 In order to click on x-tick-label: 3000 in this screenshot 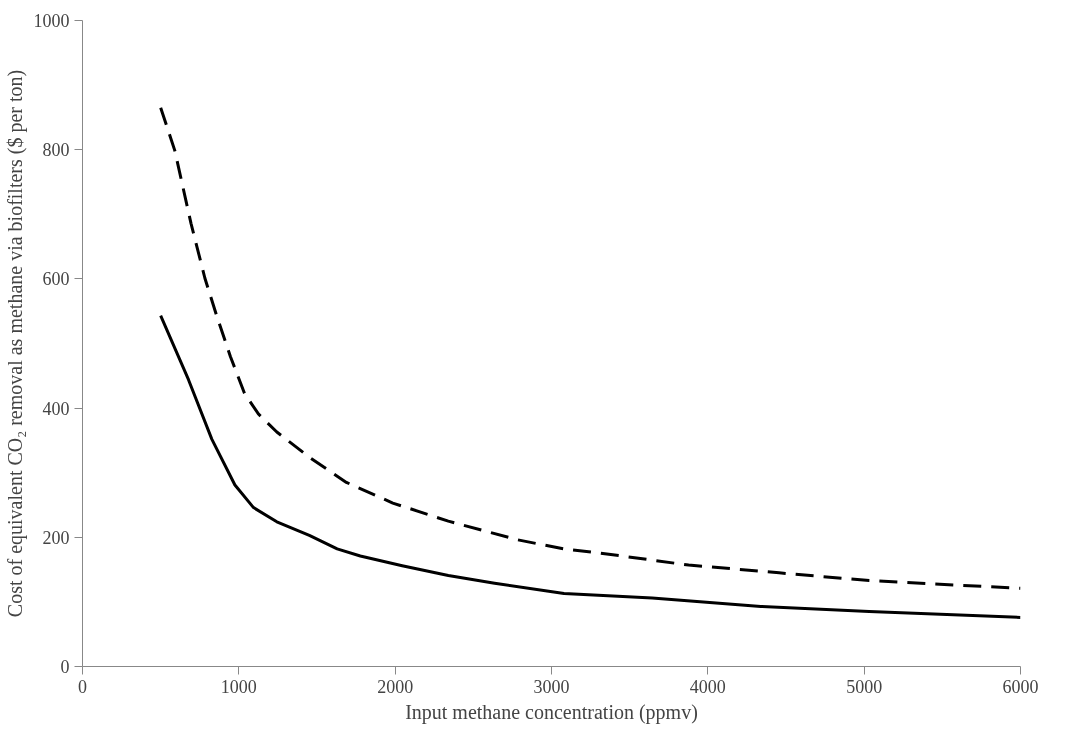, I will do `click(551, 686)`.